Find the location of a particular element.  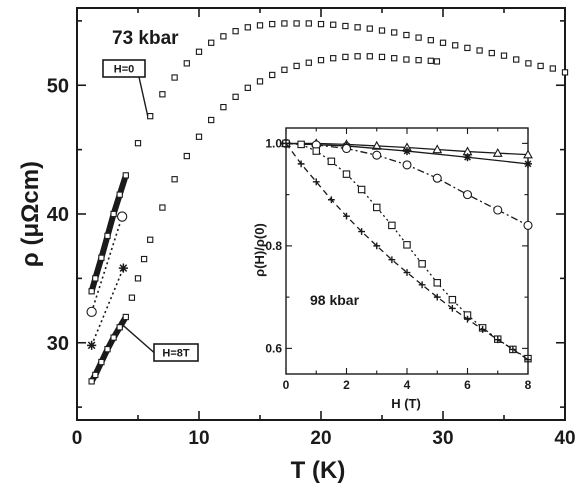

inset-chart-title: 98 kbar is located at coordinates (335, 300).